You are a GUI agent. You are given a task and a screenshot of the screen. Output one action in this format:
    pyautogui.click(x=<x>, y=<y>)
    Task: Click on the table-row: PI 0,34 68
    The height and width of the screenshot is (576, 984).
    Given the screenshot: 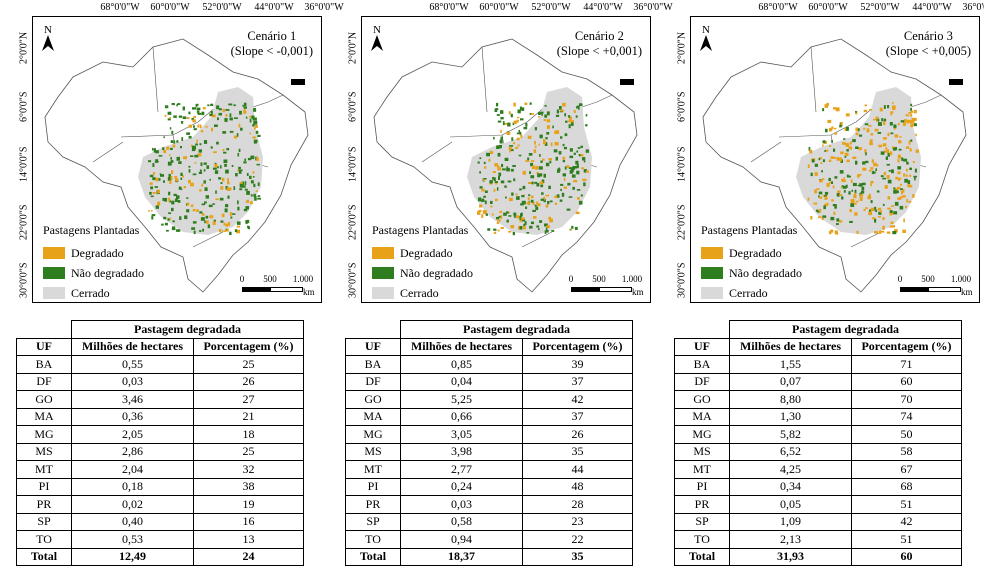 What is the action you would take?
    pyautogui.click(x=818, y=486)
    